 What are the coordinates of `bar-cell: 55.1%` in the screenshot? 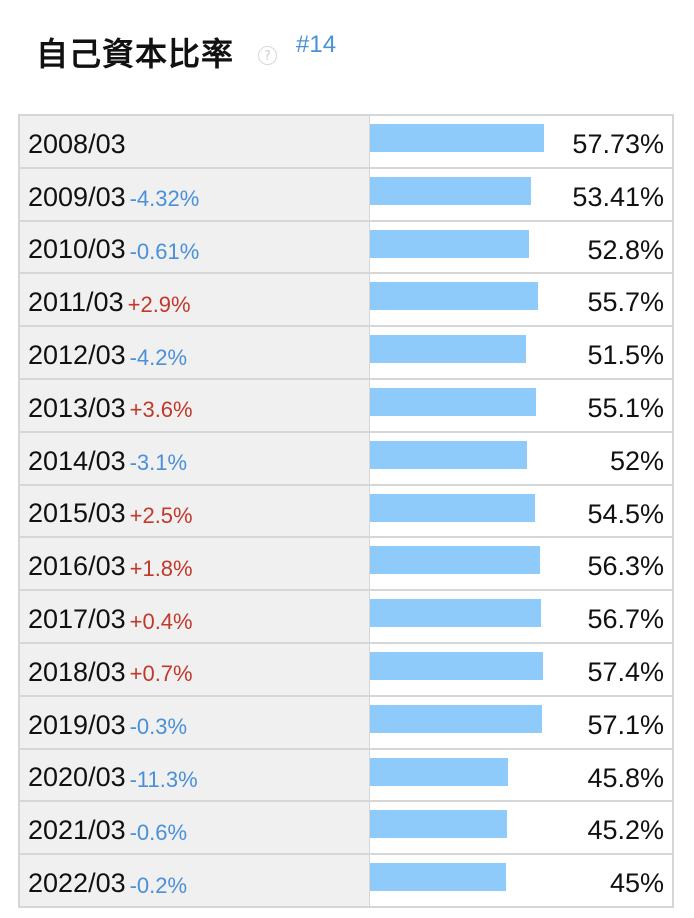 It's located at (521, 405).